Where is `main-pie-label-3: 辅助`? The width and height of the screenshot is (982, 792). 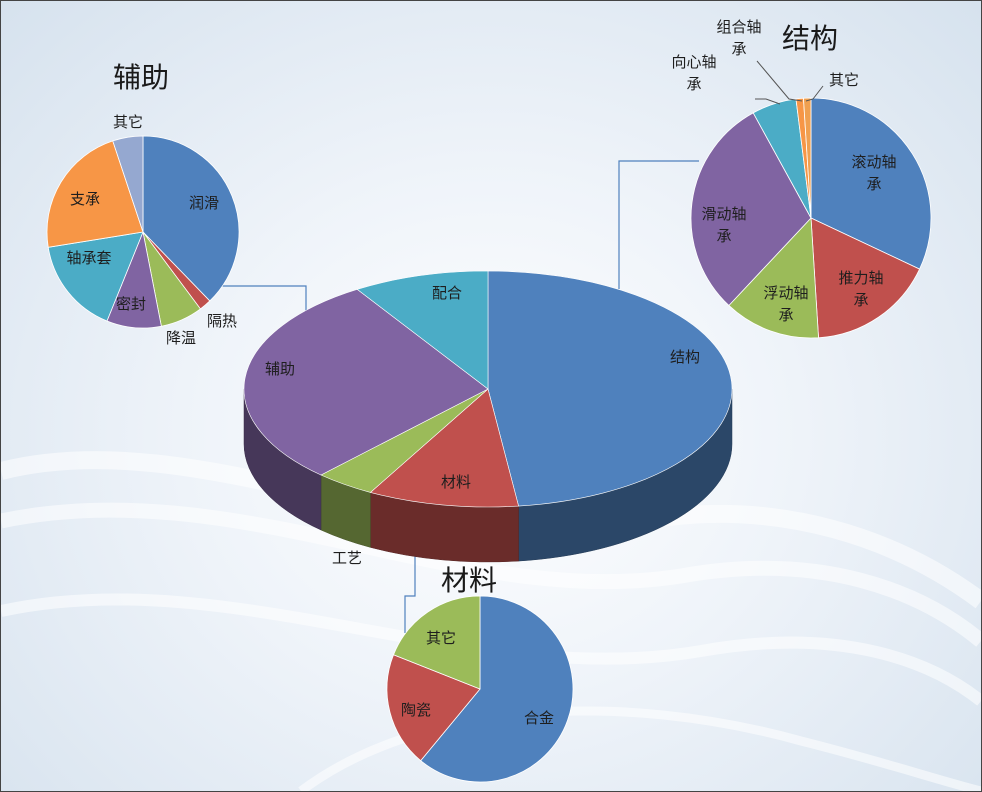 main-pie-label-3: 辅助 is located at coordinates (280, 369).